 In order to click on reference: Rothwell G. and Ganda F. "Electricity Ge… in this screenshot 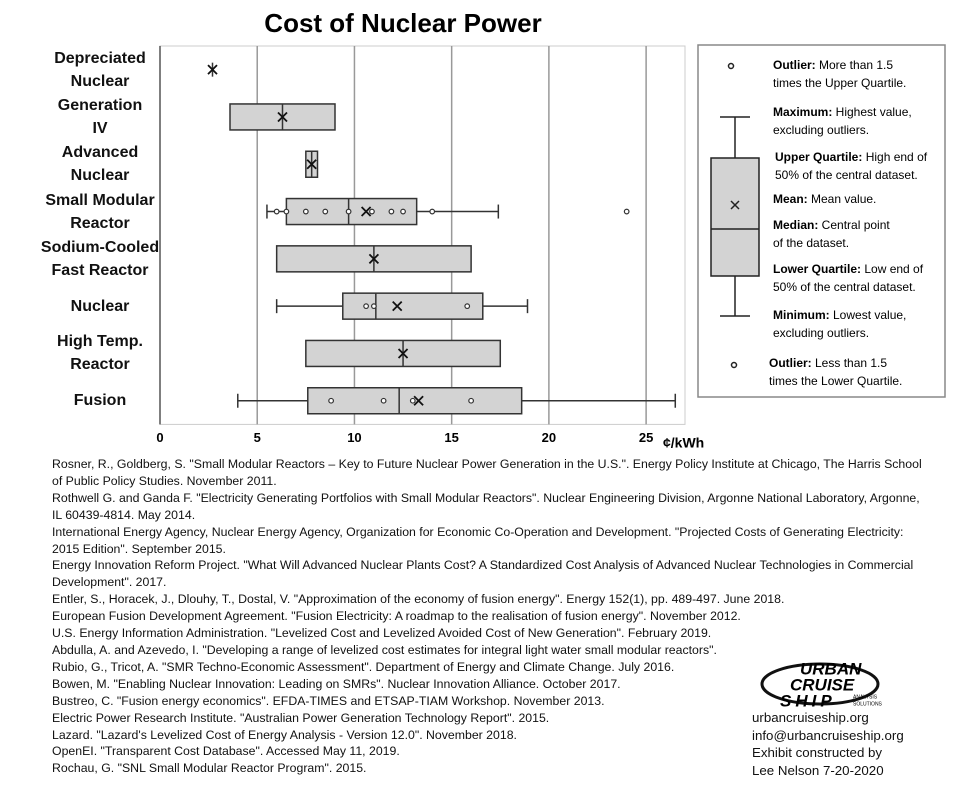, I will do `click(486, 506)`.